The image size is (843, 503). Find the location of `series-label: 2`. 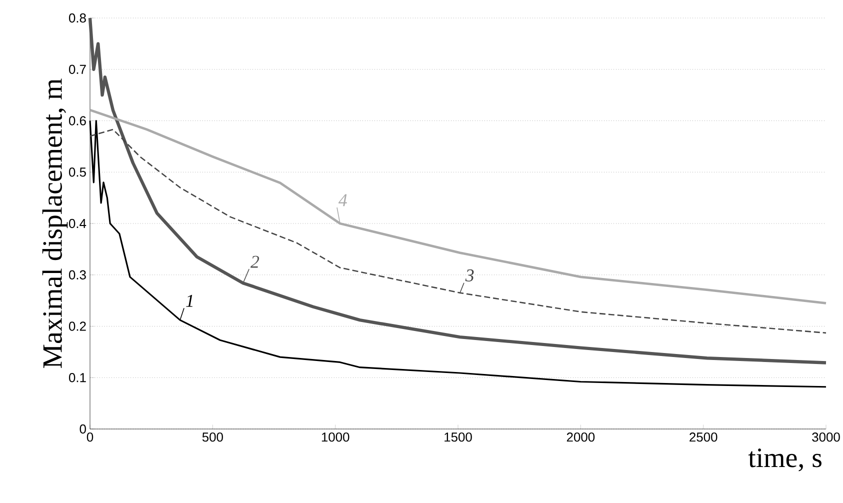

series-label: 2 is located at coordinates (255, 262).